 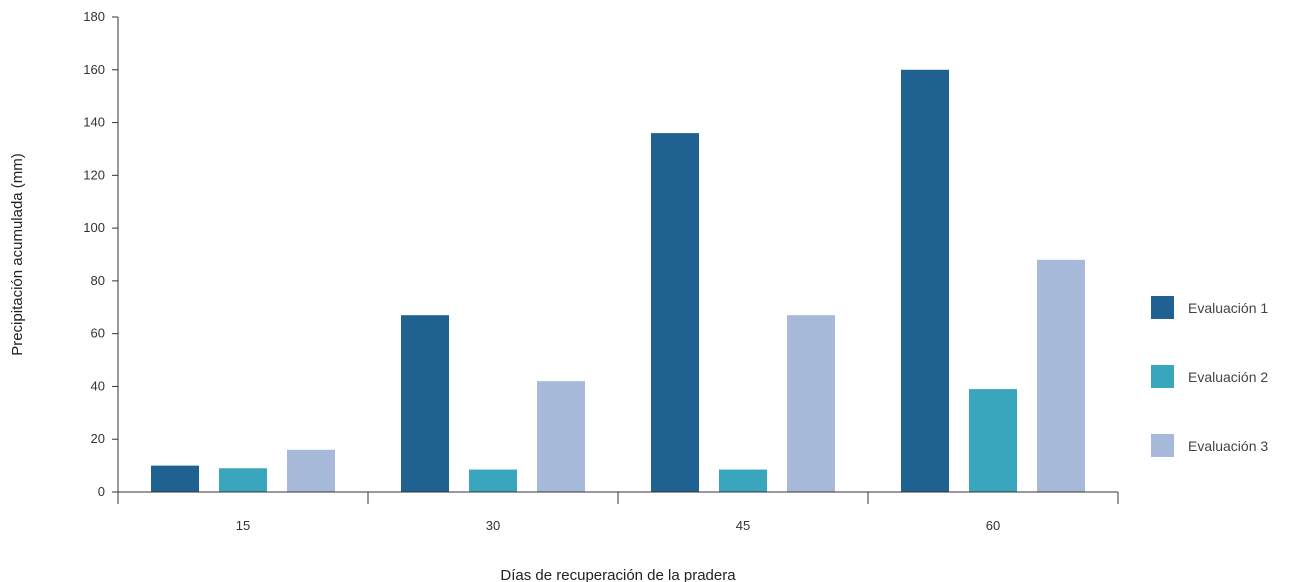 I want to click on y-tick-label: 160, so click(x=94, y=69).